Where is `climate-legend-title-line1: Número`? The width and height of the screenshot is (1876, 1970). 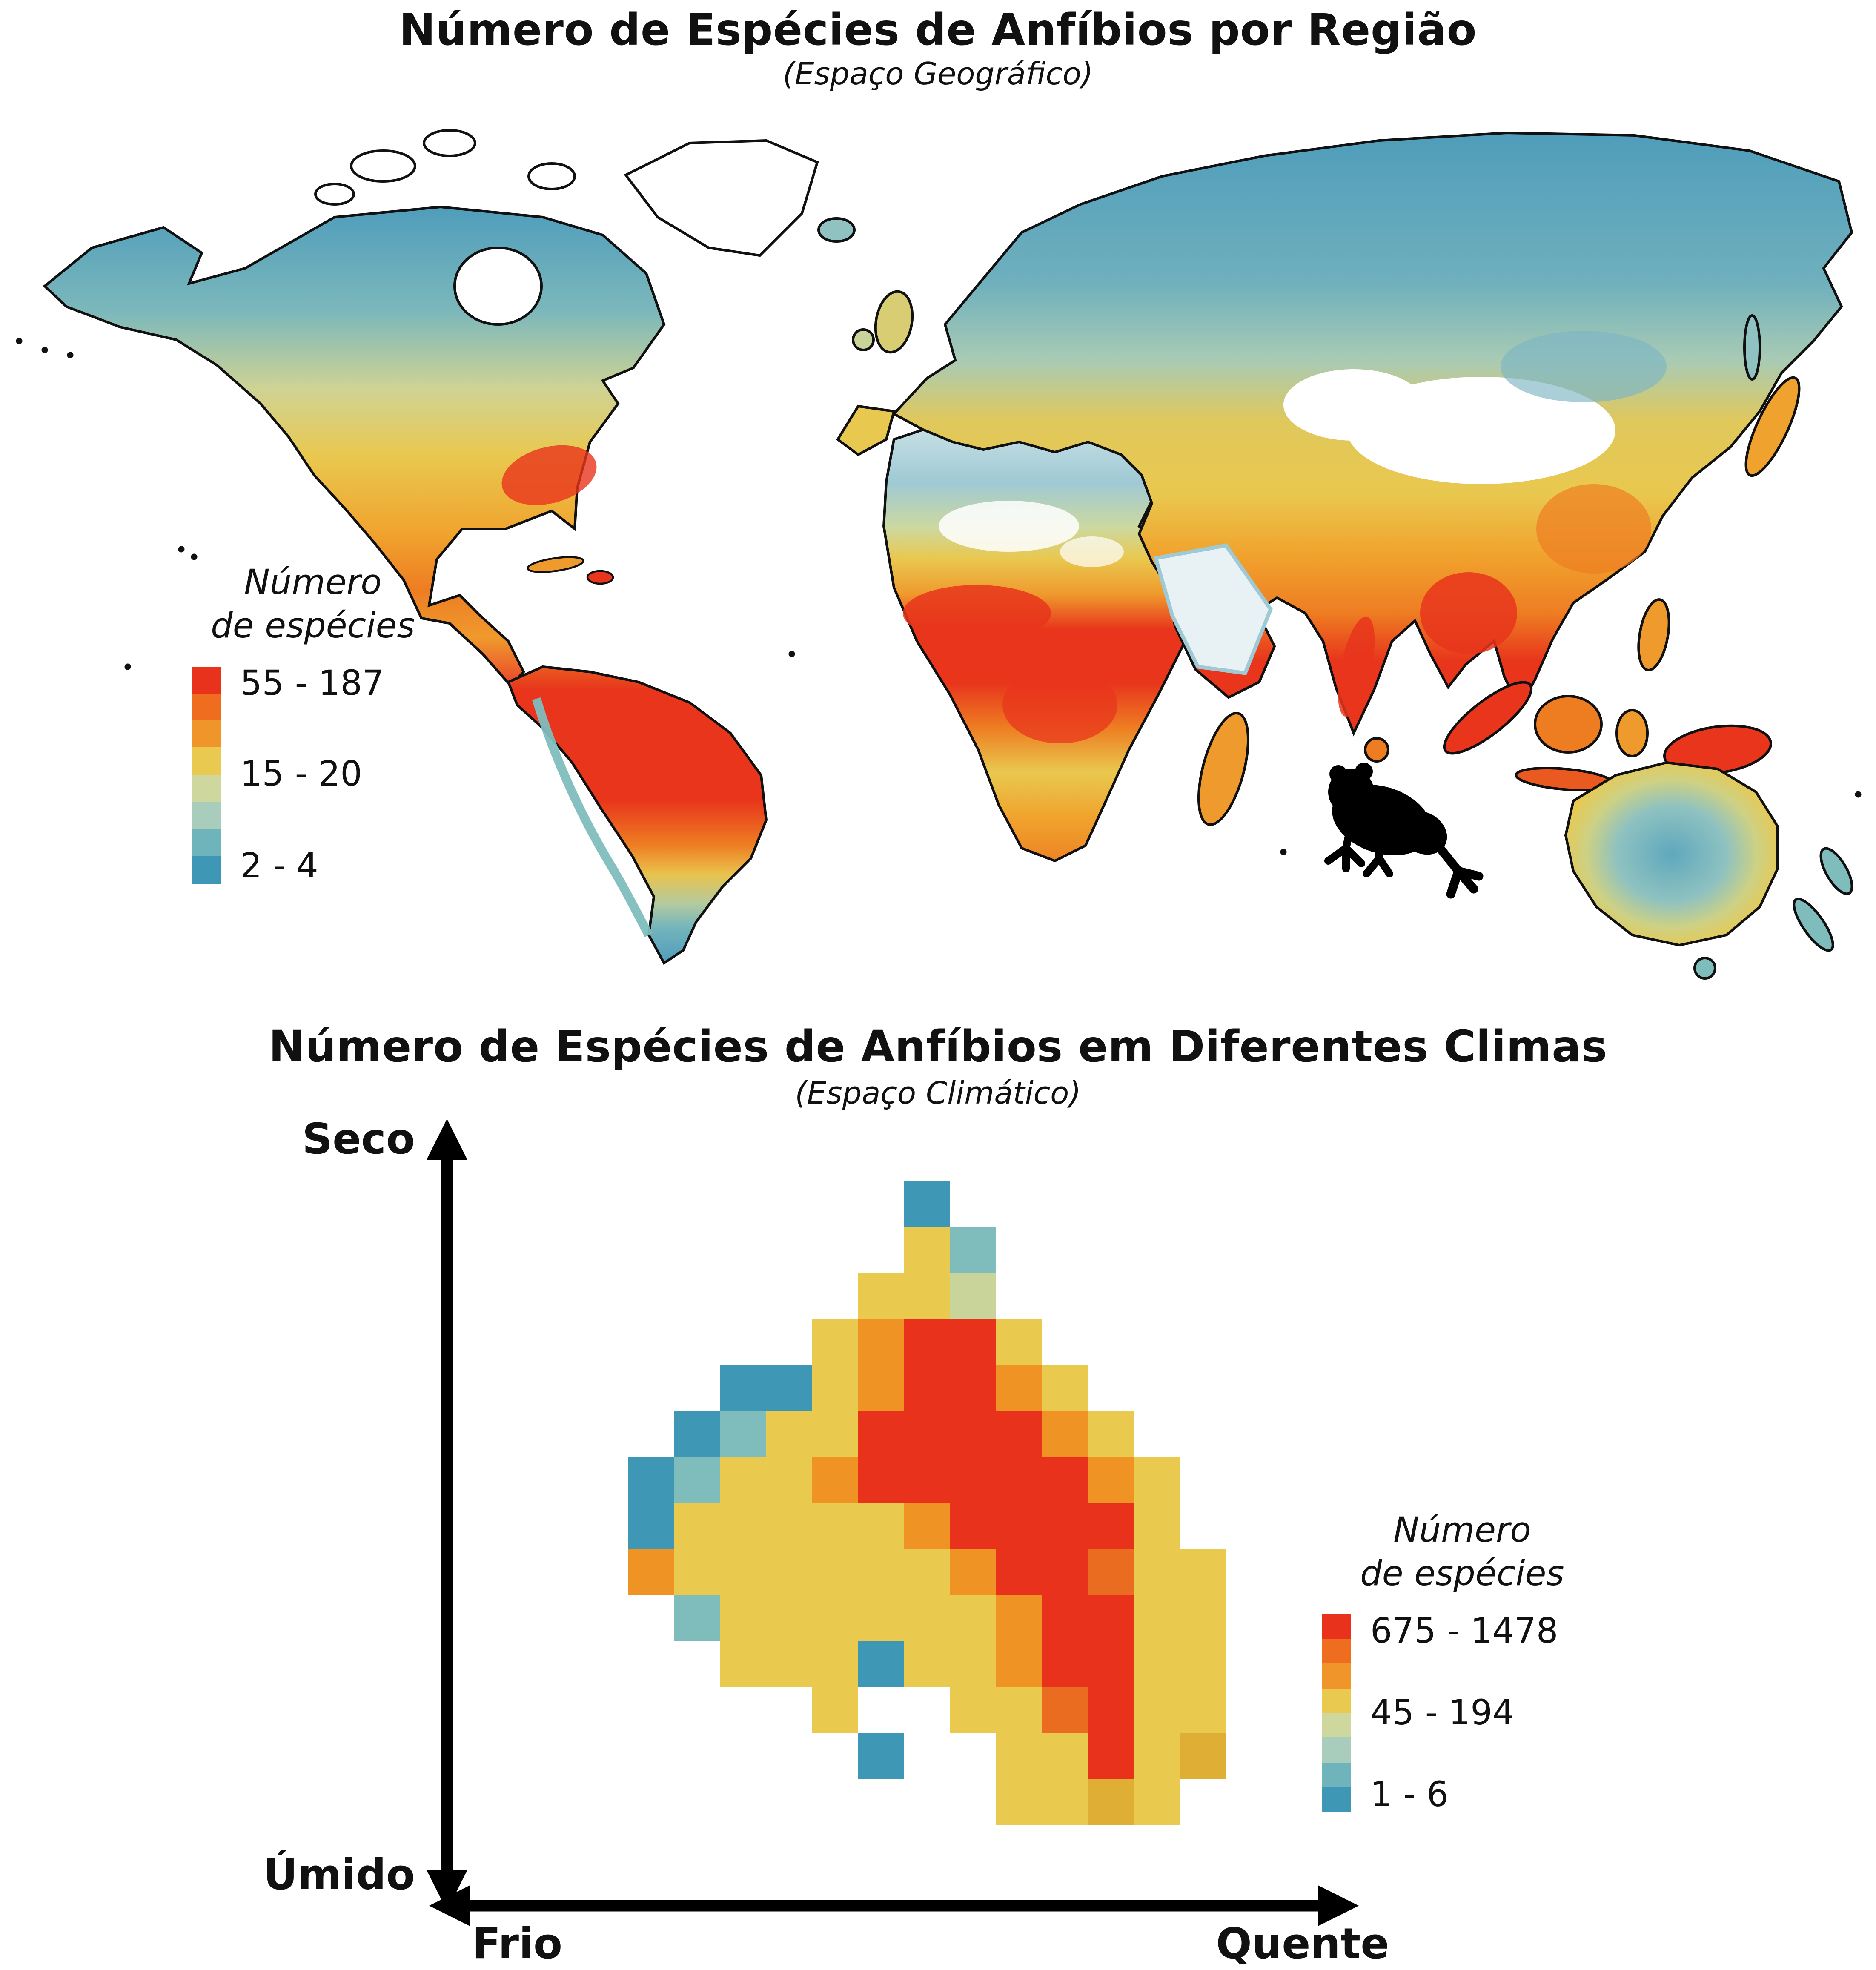
climate-legend-title-line1: Número is located at coordinates (1462, 1531).